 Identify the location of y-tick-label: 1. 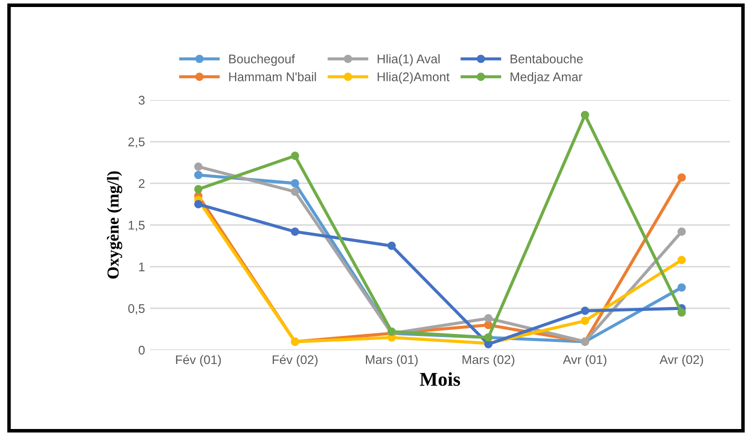
(142, 267).